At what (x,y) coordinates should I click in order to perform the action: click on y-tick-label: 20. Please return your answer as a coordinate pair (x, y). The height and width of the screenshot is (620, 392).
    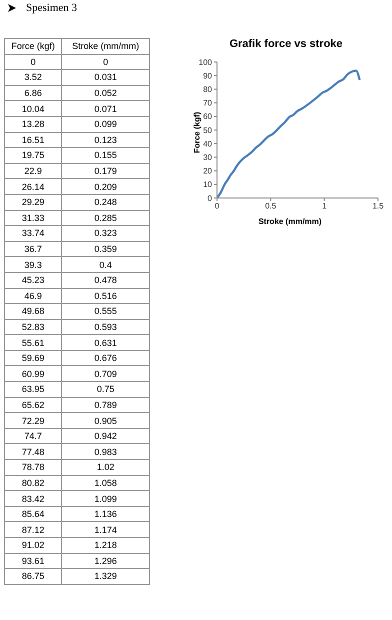
    Looking at the image, I should click on (208, 171).